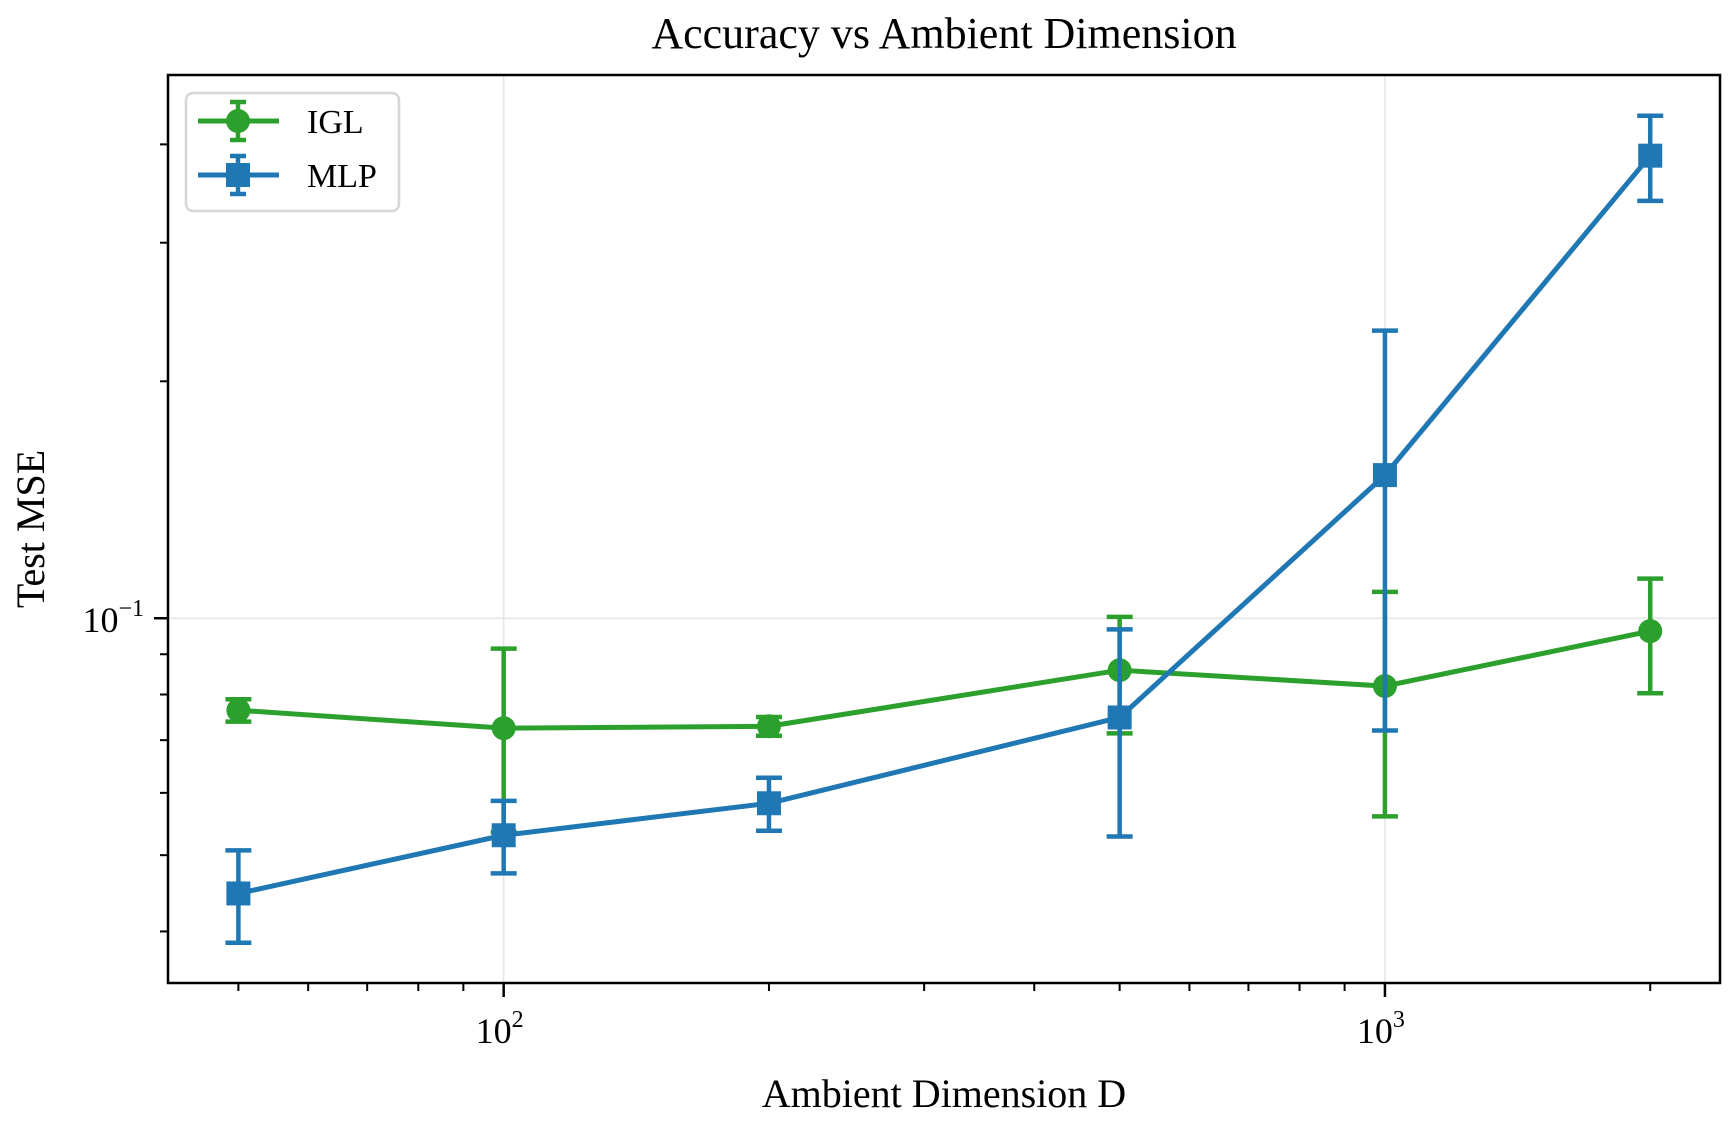 Image resolution: width=1736 pixels, height=1133 pixels. Describe the element at coordinates (944, 1093) in the screenshot. I see `x-axis-label: Ambient Dimension D` at that location.